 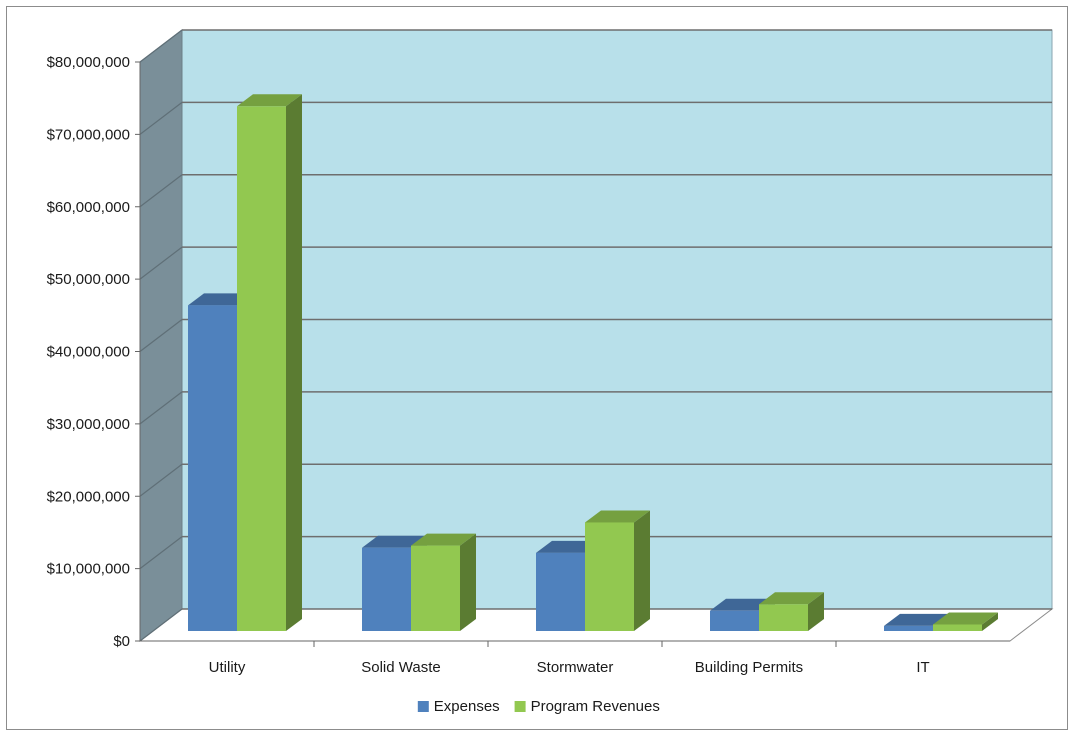 I want to click on y-tick-label: $70,000,000, so click(x=88, y=134).